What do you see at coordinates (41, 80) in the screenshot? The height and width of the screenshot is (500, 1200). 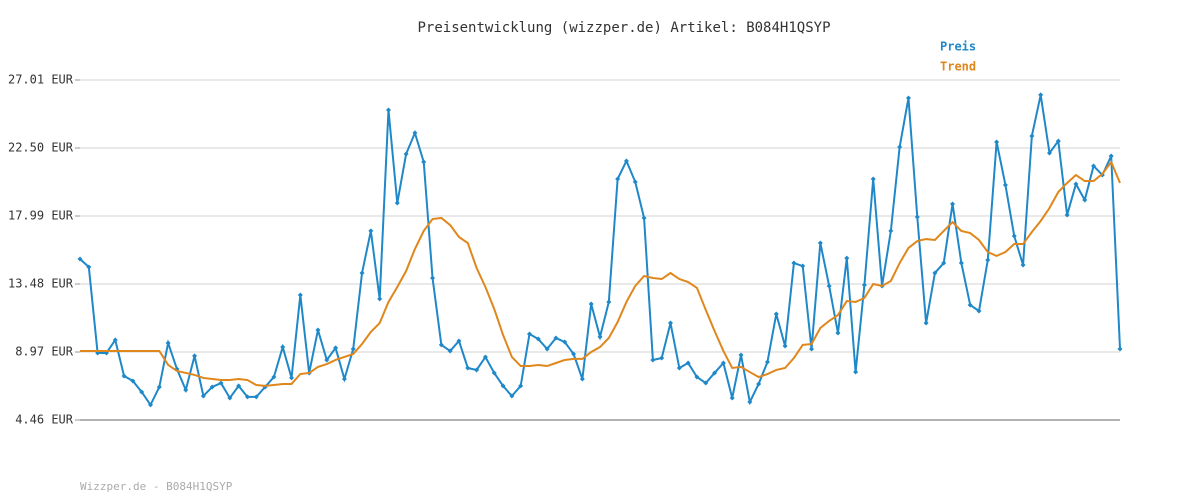 I see `y-tick-label: 27.01 EUR` at bounding box center [41, 80].